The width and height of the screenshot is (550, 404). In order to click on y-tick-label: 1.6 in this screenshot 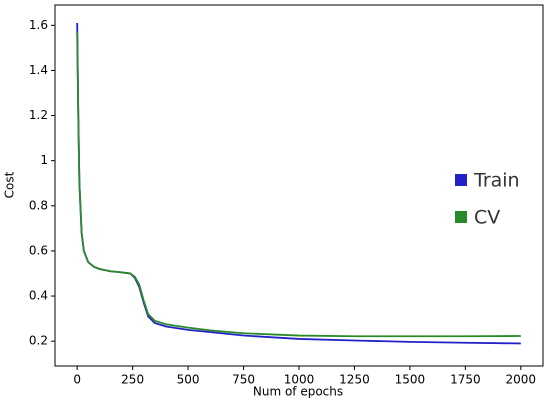, I will do `click(38, 25)`.